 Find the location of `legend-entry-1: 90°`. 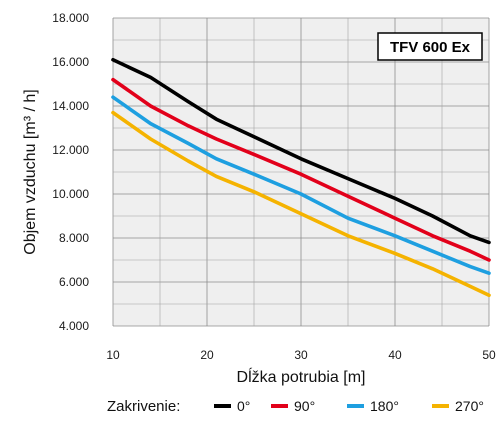

legend-entry-1: 90° is located at coordinates (304, 406).